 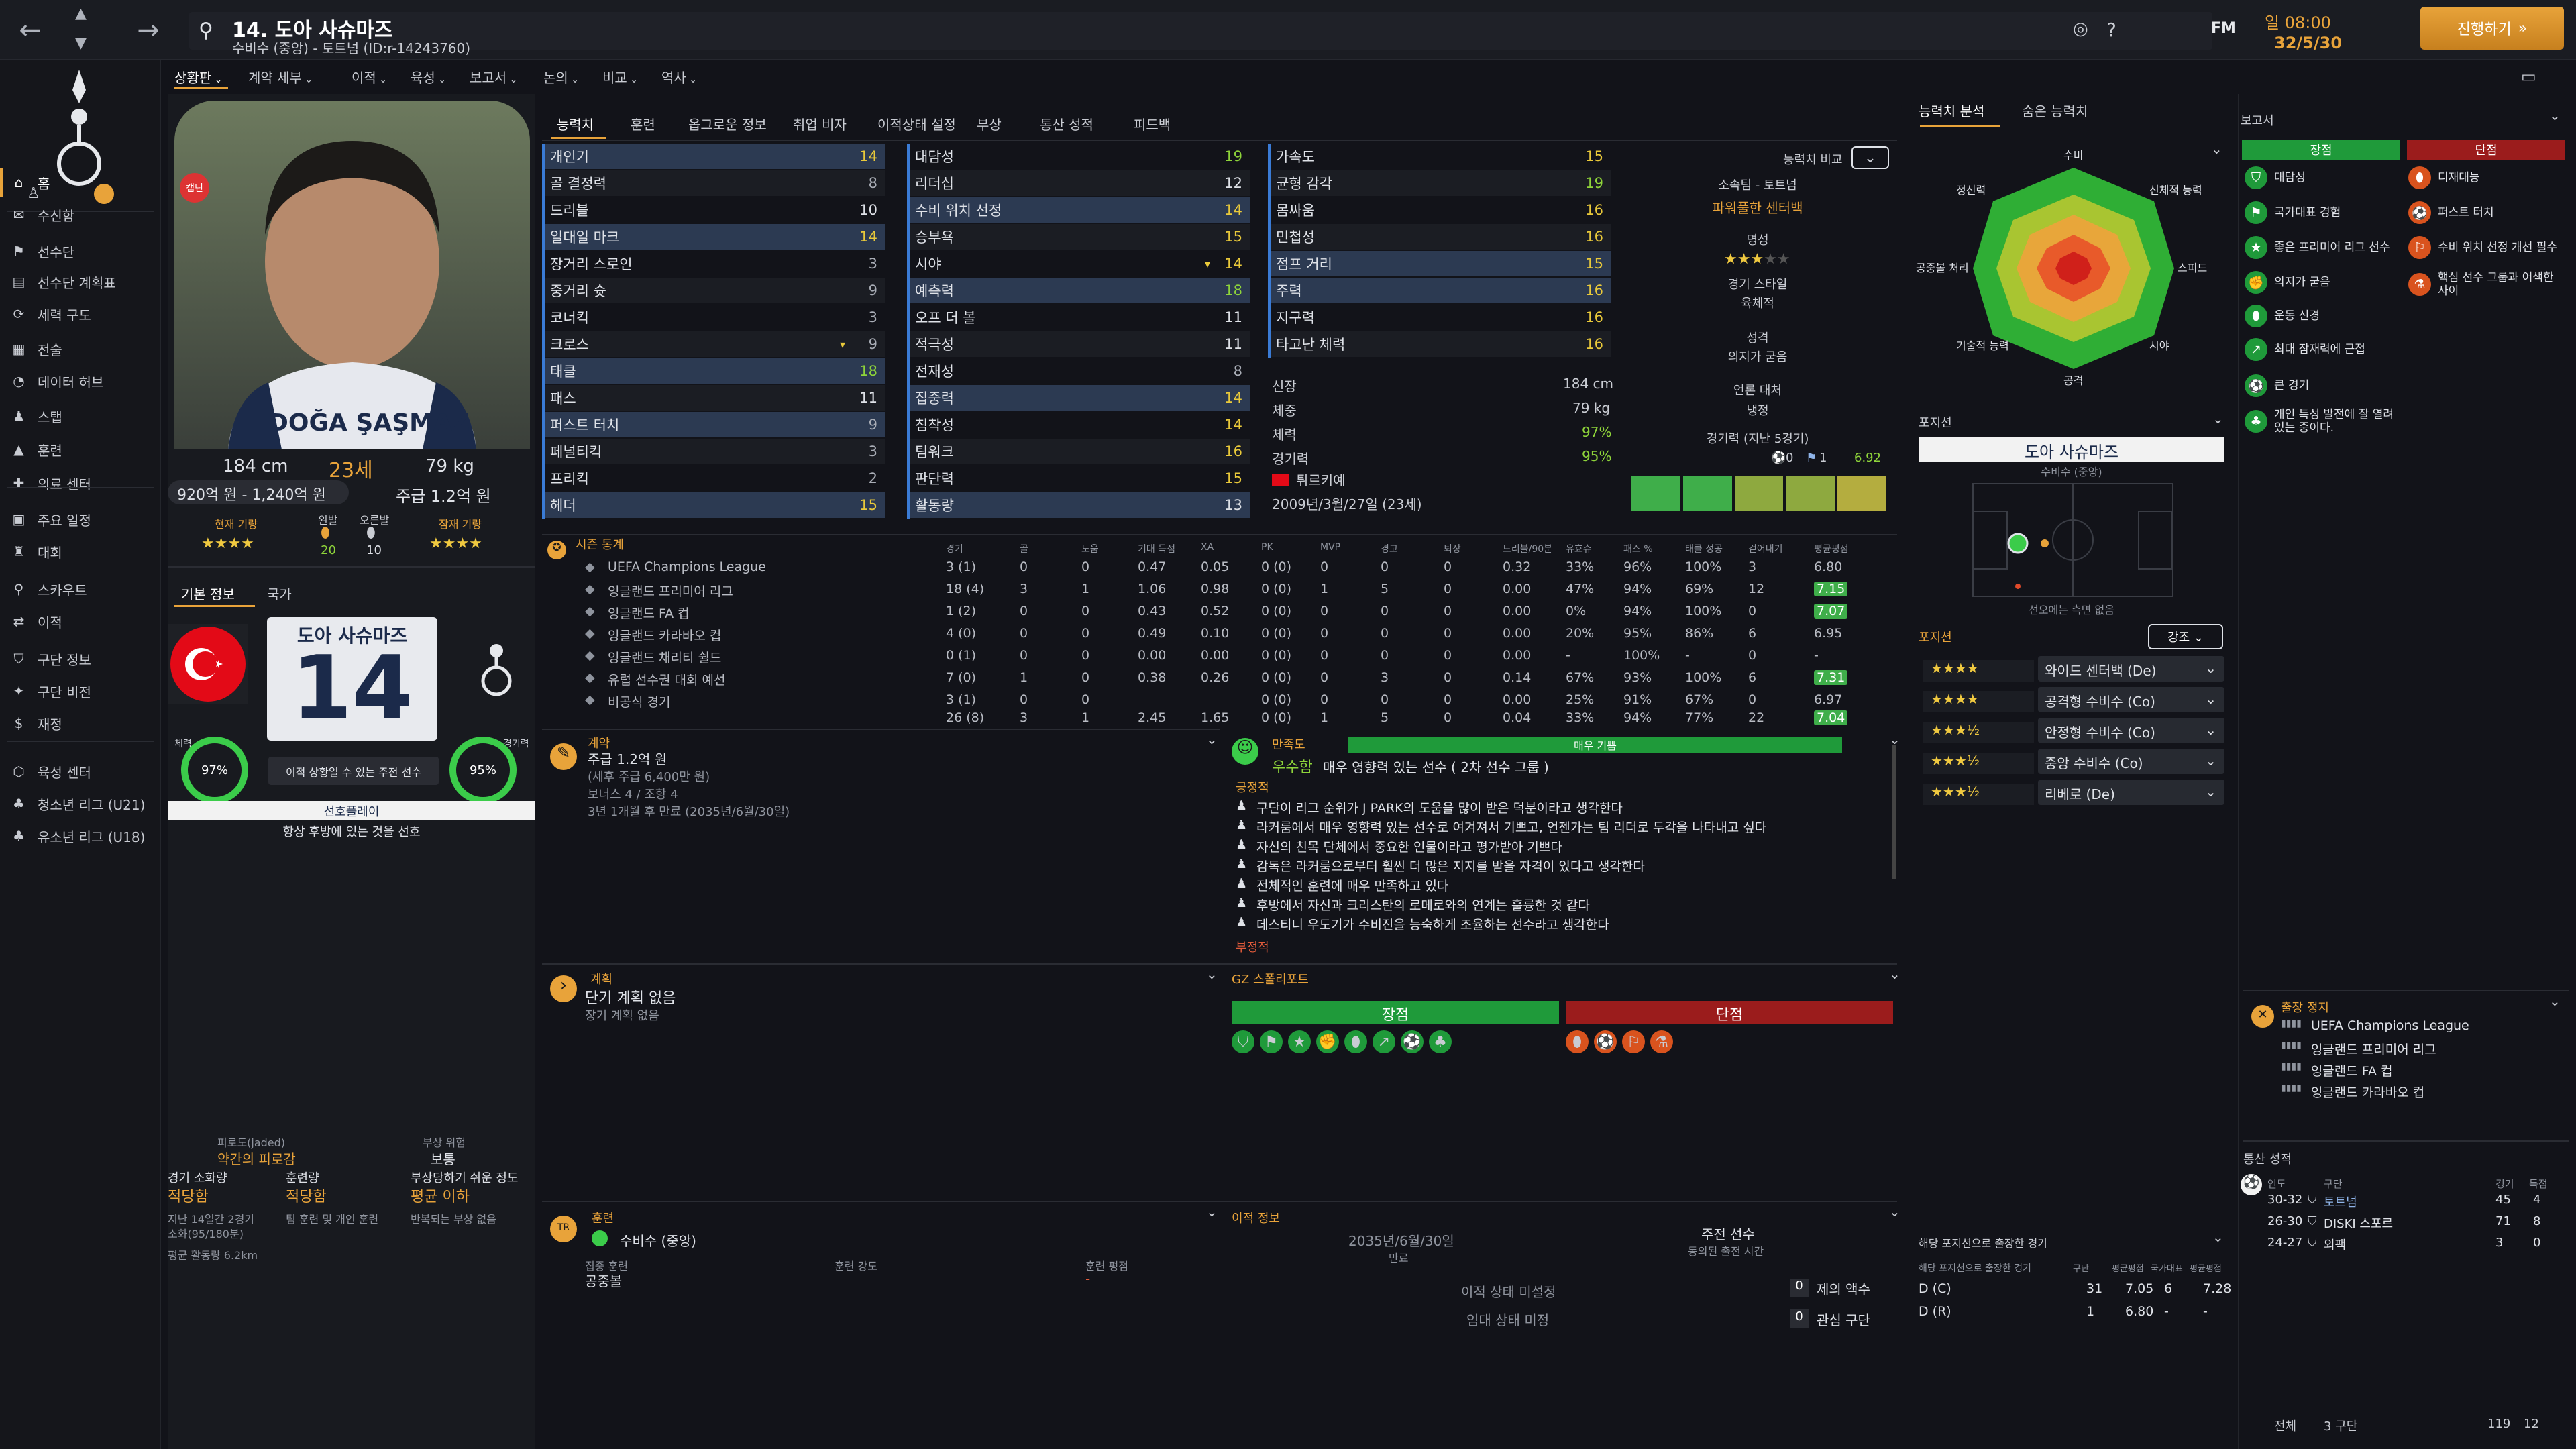 What do you see at coordinates (713, 156) in the screenshot?
I see `attribute-row: 개인기 14` at bounding box center [713, 156].